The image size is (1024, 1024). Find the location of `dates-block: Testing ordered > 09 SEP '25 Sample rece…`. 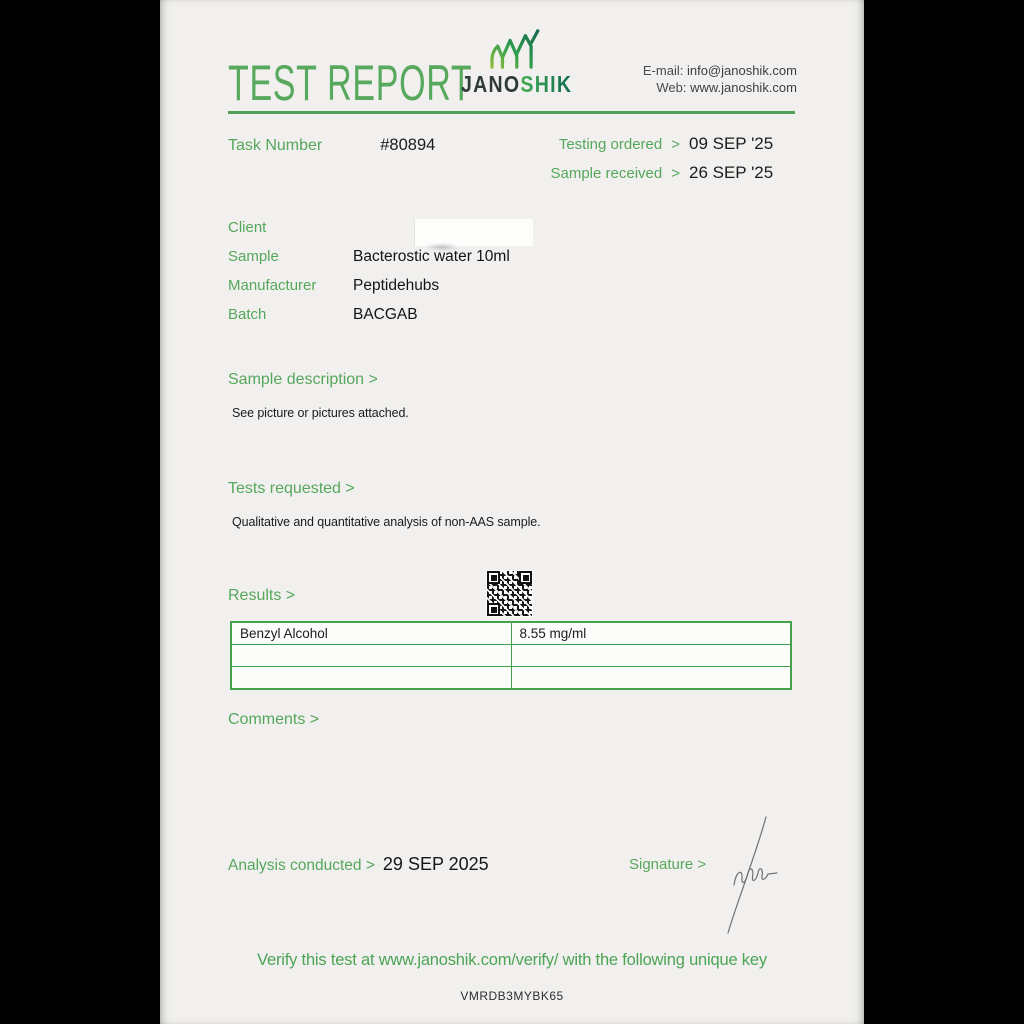

dates-block: Testing ordered > 09 SEP '25 Sample rece… is located at coordinates (662, 163).